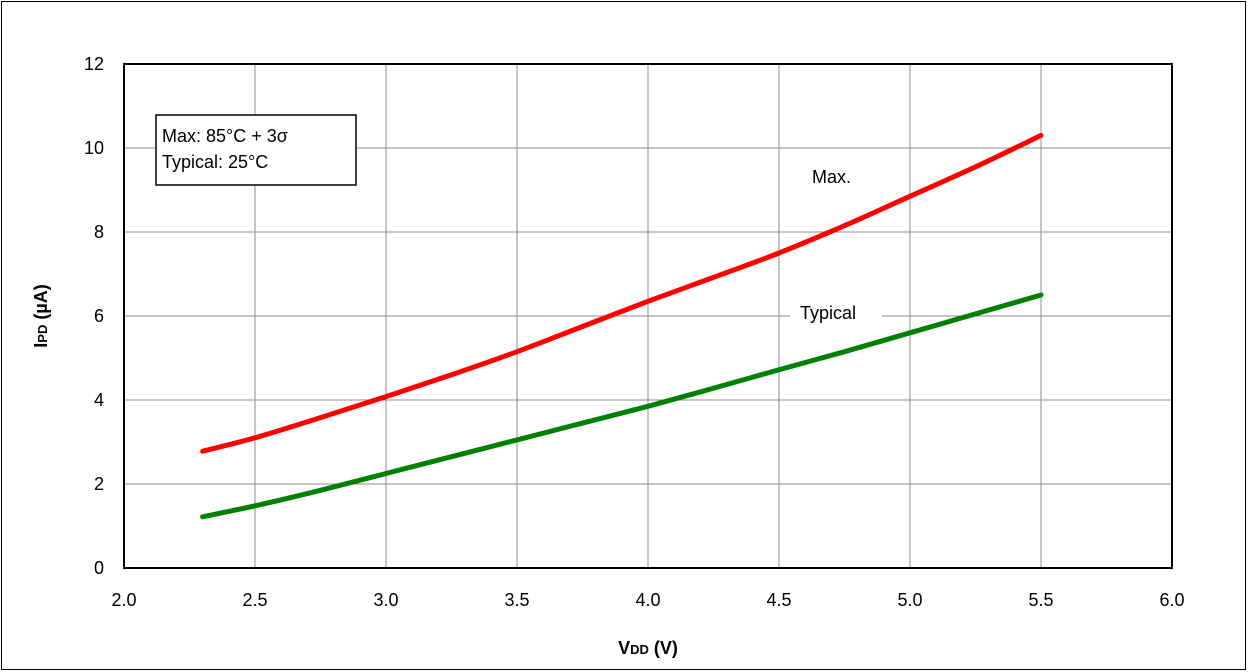 This screenshot has width=1249, height=672. Describe the element at coordinates (828, 313) in the screenshot. I see `series-label-typical: Typical` at that location.